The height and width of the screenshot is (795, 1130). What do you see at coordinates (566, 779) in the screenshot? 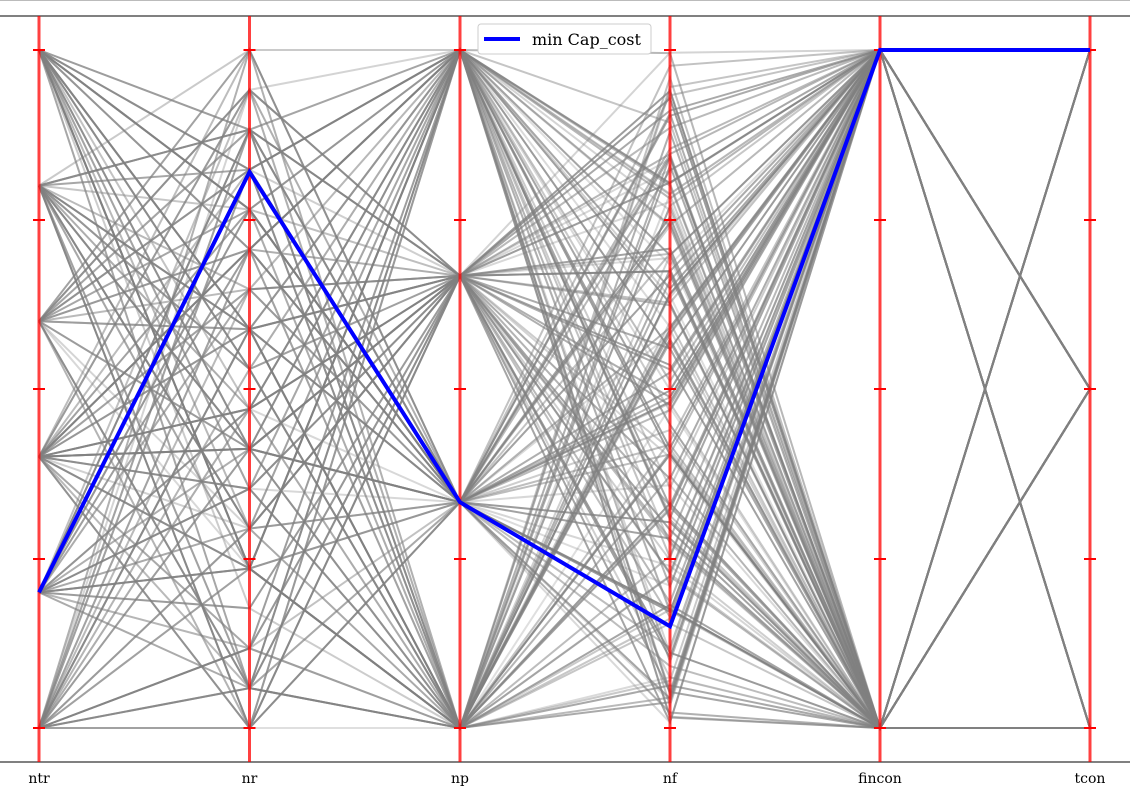
I see `axis-labels: ntr nr np nf fincon tcon` at bounding box center [566, 779].